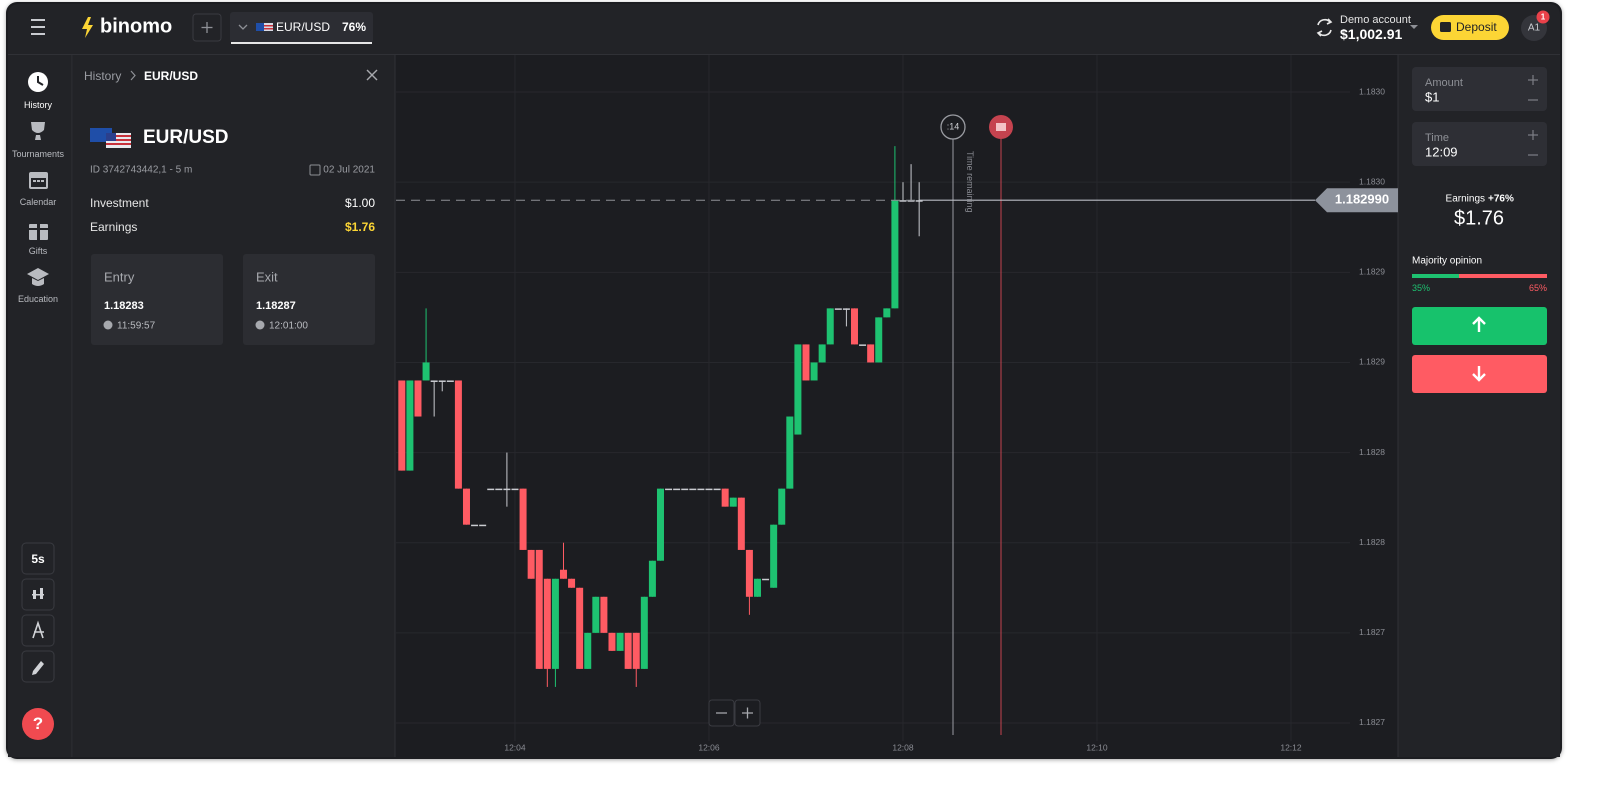 The height and width of the screenshot is (785, 1600). I want to click on x-tick-label: 12:10, so click(1097, 747).